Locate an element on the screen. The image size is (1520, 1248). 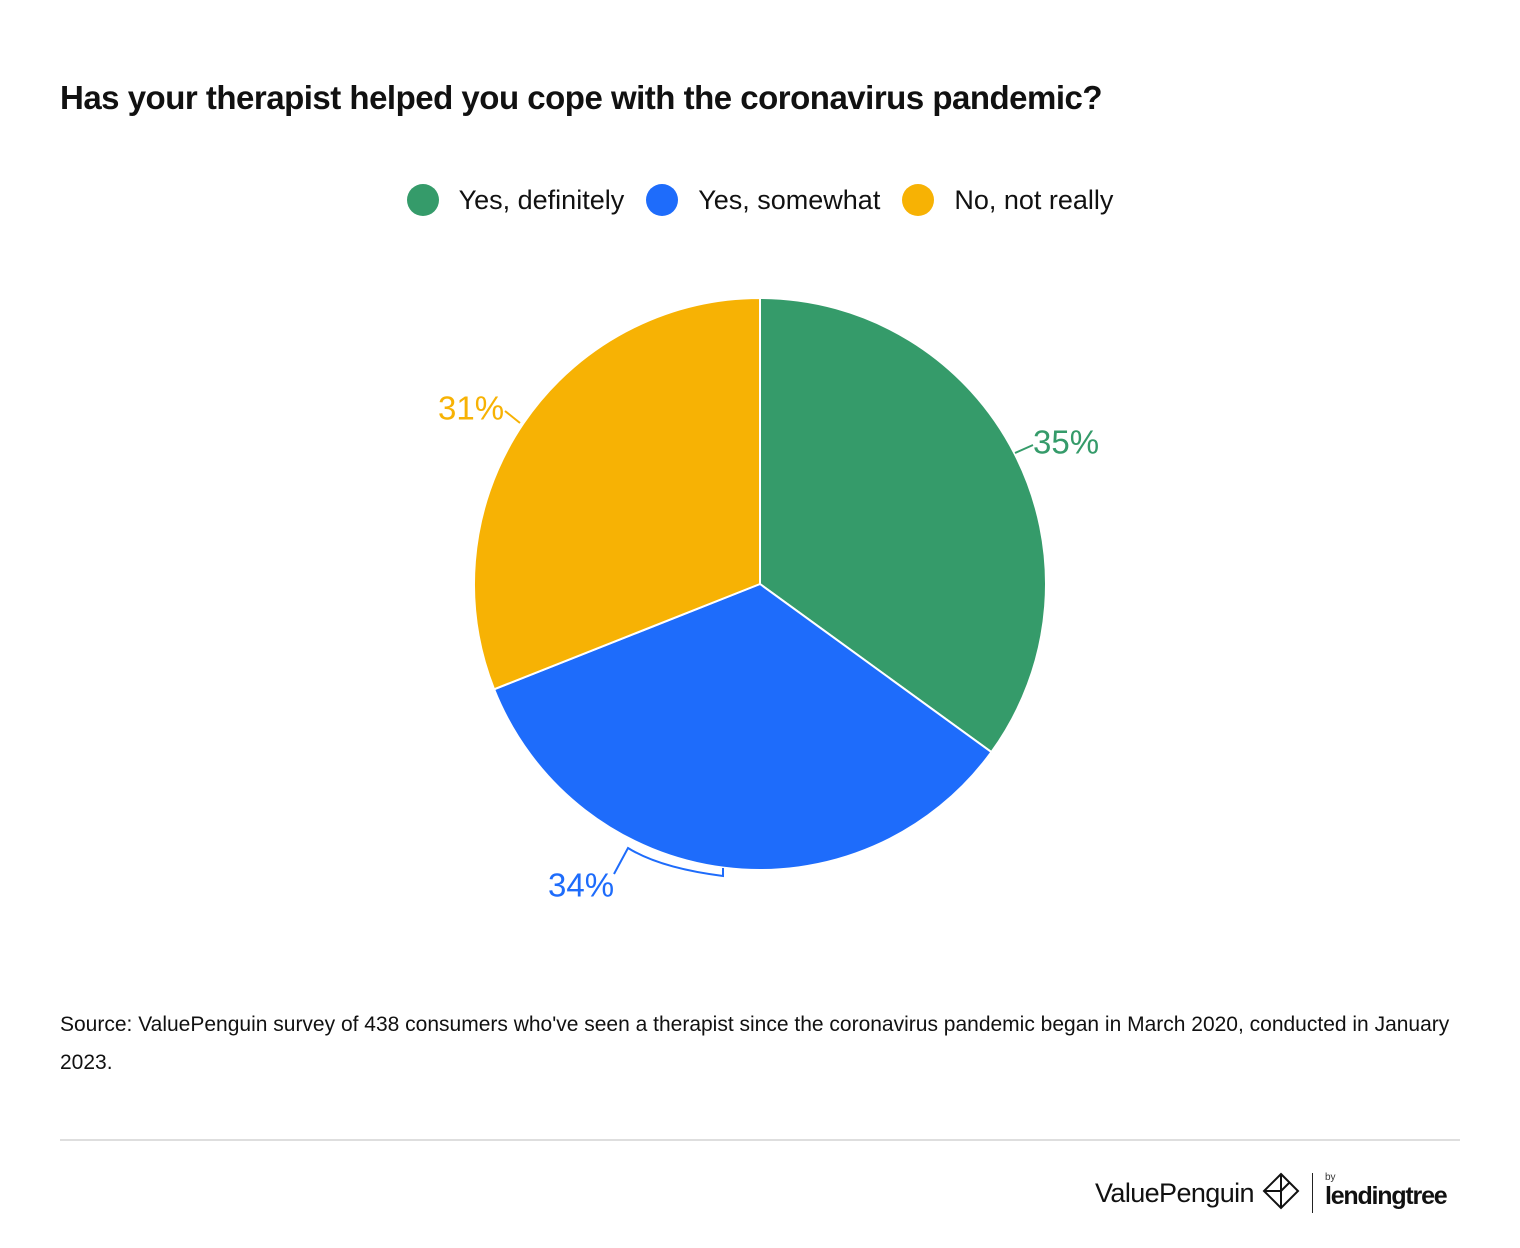
legend-item-yes-somewhat: Yes, somewhat is located at coordinates (763, 200).